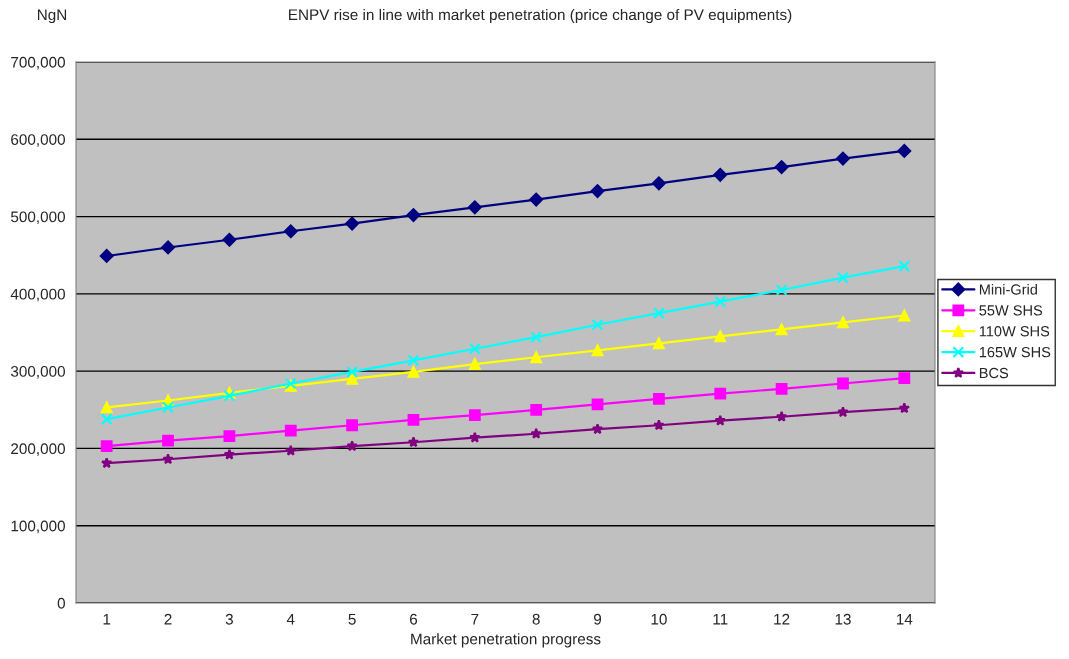 Image resolution: width=1069 pixels, height=659 pixels. Describe the element at coordinates (1011, 310) in the screenshot. I see `legend-label: 55W SHS` at that location.